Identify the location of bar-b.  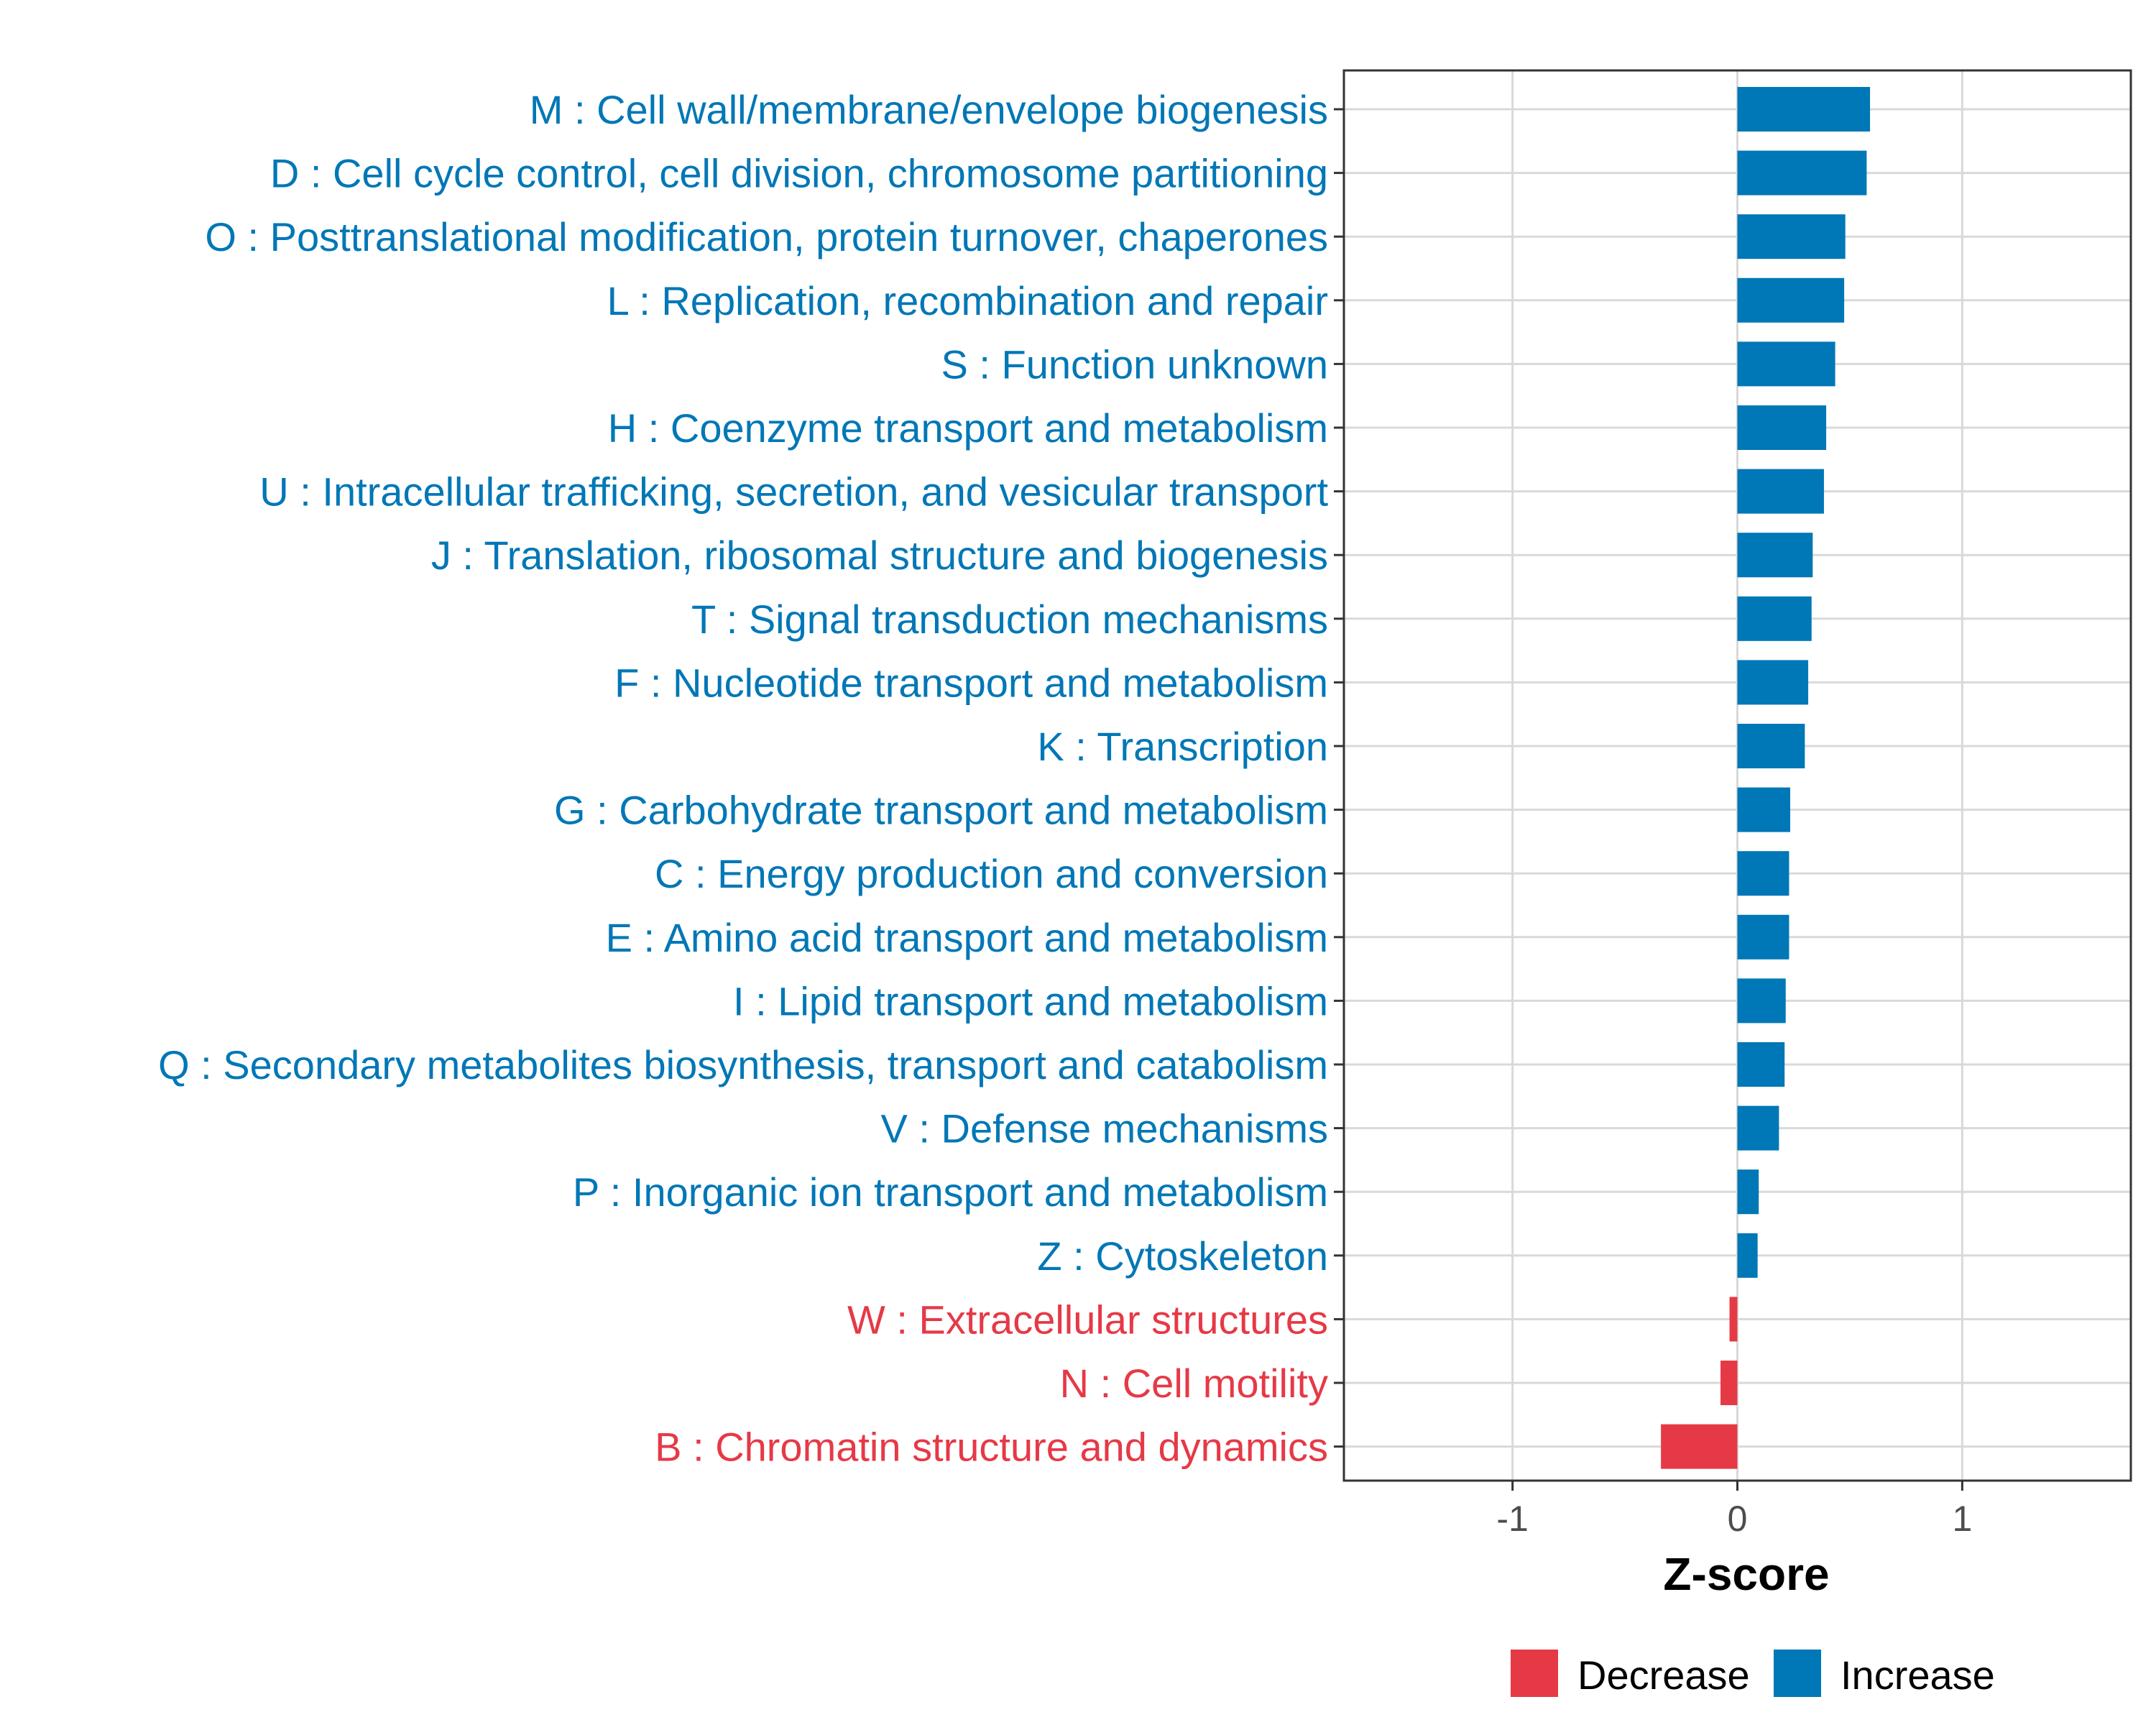
(1699, 1446).